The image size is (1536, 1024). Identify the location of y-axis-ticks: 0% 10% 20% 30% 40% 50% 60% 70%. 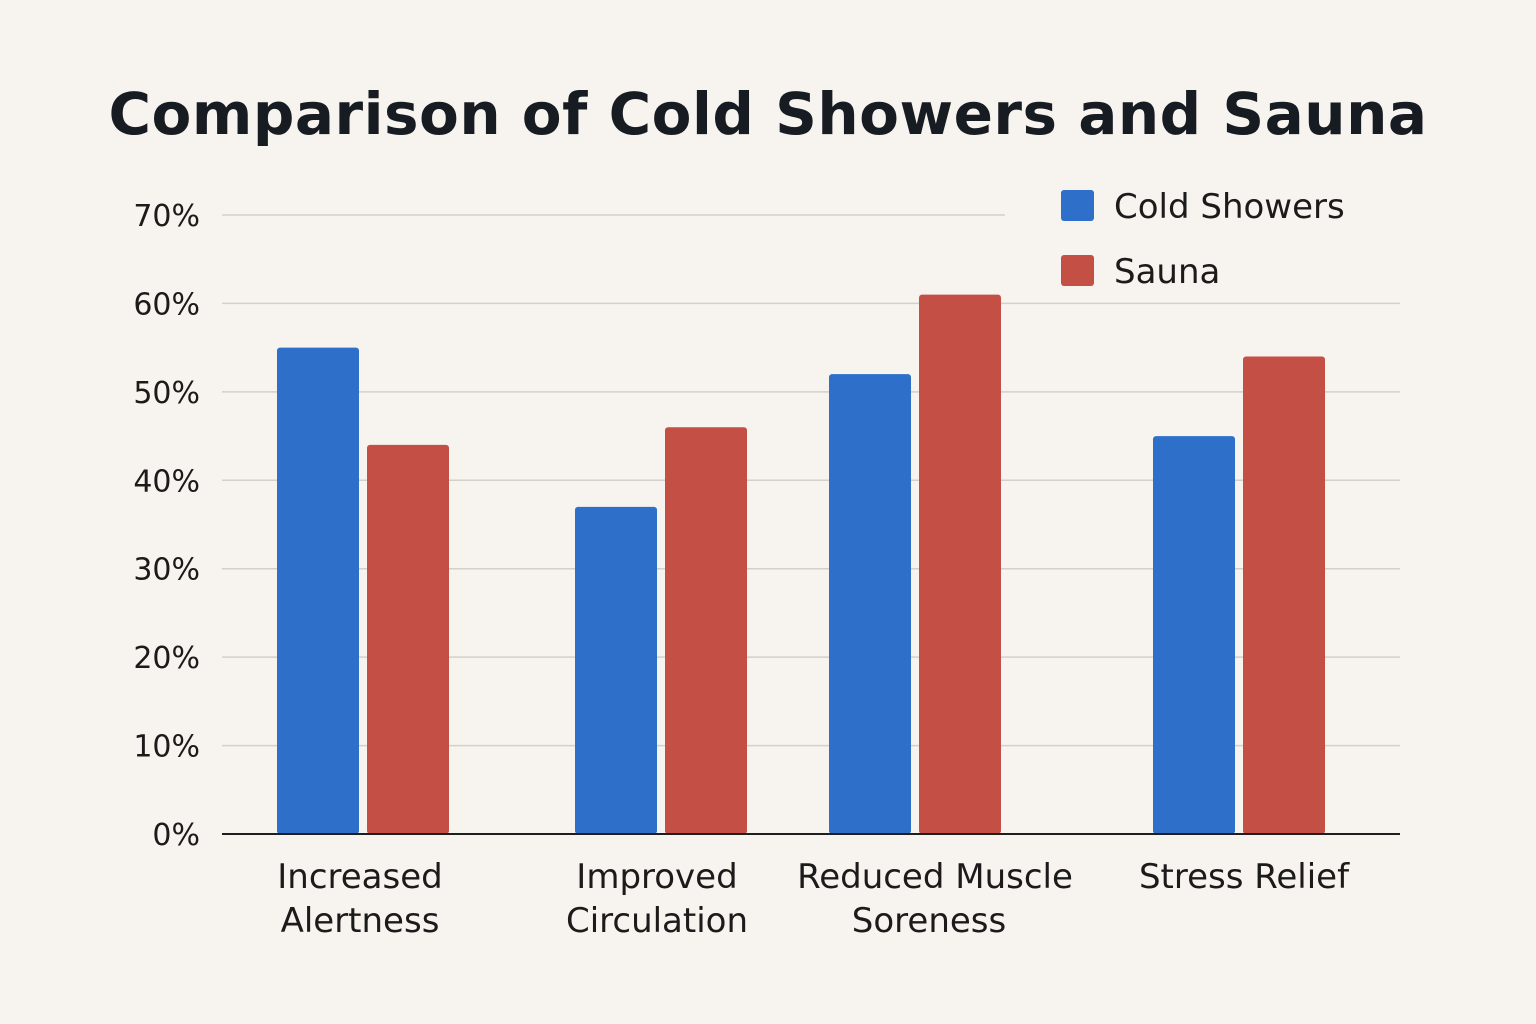
(166, 526).